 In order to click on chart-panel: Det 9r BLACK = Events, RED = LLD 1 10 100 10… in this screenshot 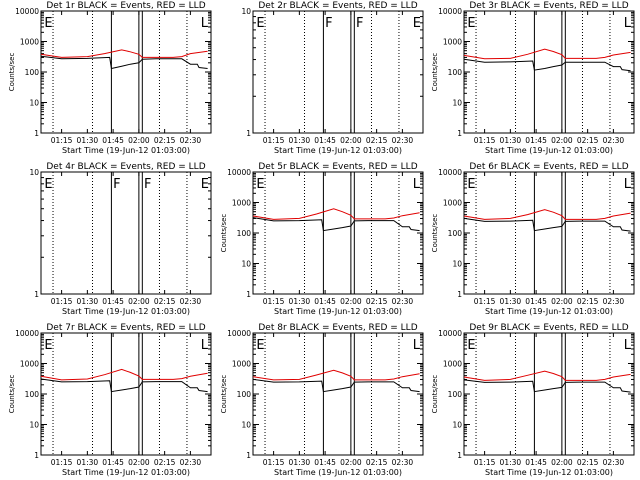, I will do `click(533, 400)`.